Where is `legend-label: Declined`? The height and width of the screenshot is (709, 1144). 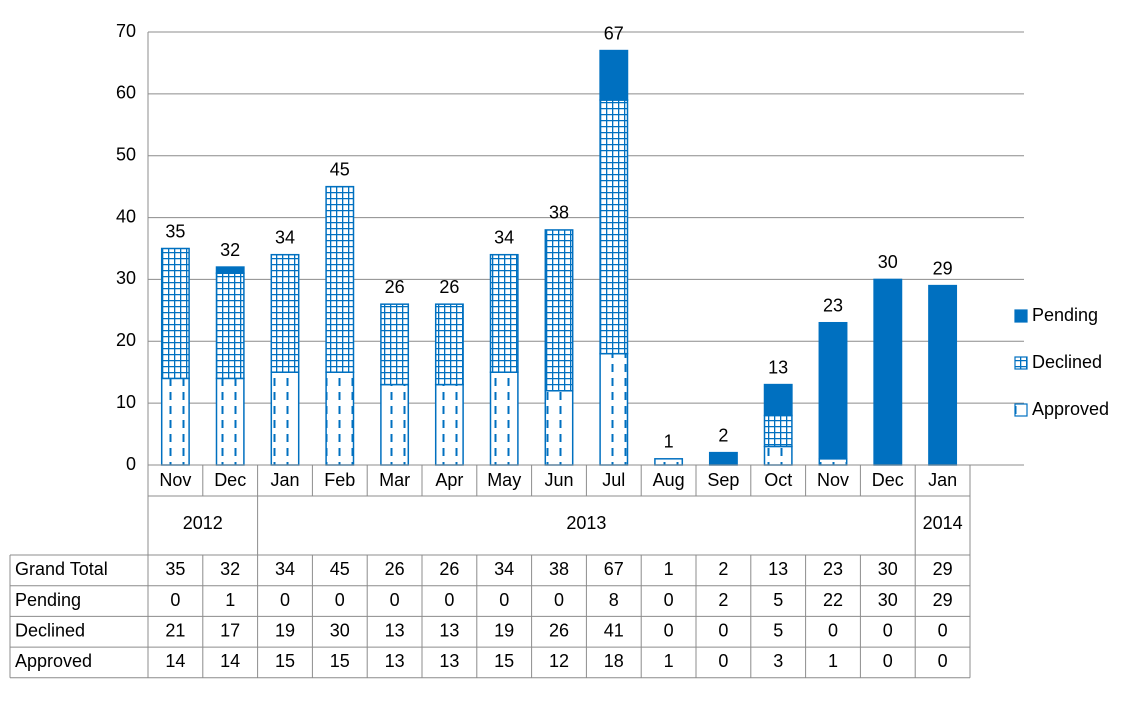
legend-label: Declined is located at coordinates (1067, 362).